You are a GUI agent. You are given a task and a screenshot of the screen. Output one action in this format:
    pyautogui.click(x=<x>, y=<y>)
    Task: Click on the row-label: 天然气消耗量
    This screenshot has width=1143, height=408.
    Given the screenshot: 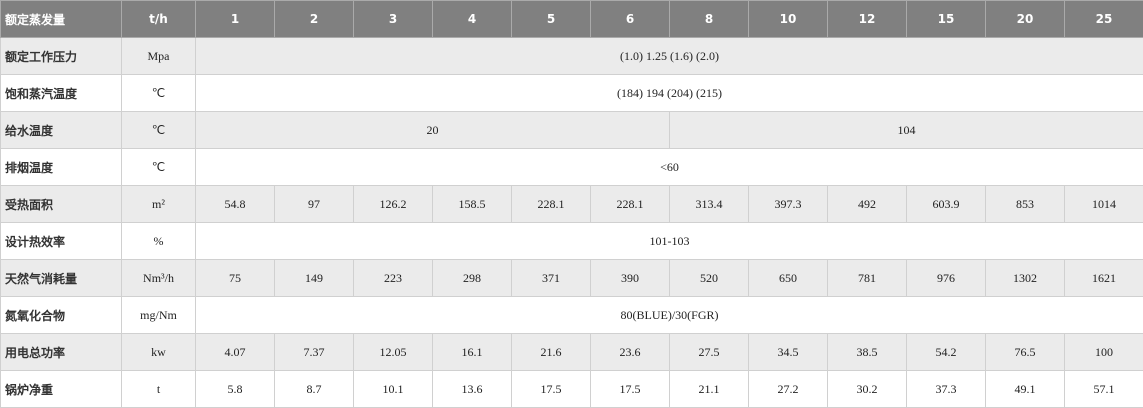 What is the action you would take?
    pyautogui.click(x=61, y=278)
    